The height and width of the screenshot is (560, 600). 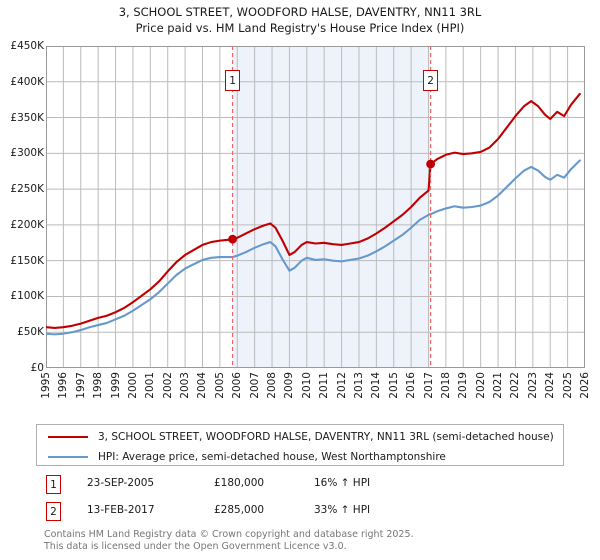 What do you see at coordinates (185, 385) in the screenshot?
I see `x-axis-tick-label: 2003` at bounding box center [185, 385].